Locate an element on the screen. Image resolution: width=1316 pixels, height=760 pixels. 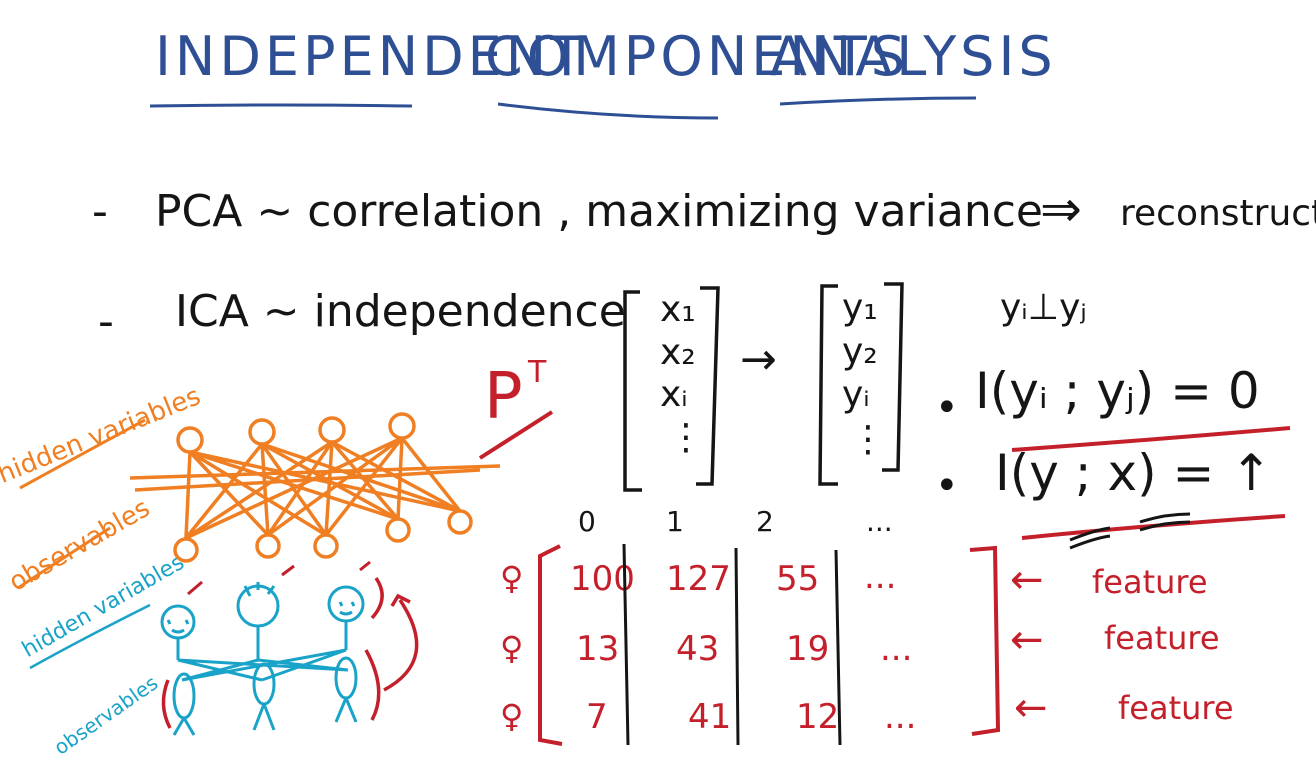
matrix-cell: 7 is located at coordinates (597, 717).